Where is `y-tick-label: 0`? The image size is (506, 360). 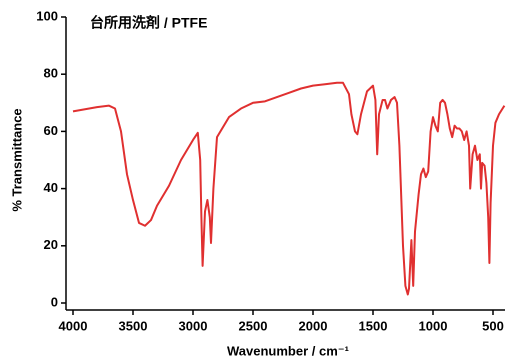
y-tick-label: 0 is located at coordinates (54, 301).